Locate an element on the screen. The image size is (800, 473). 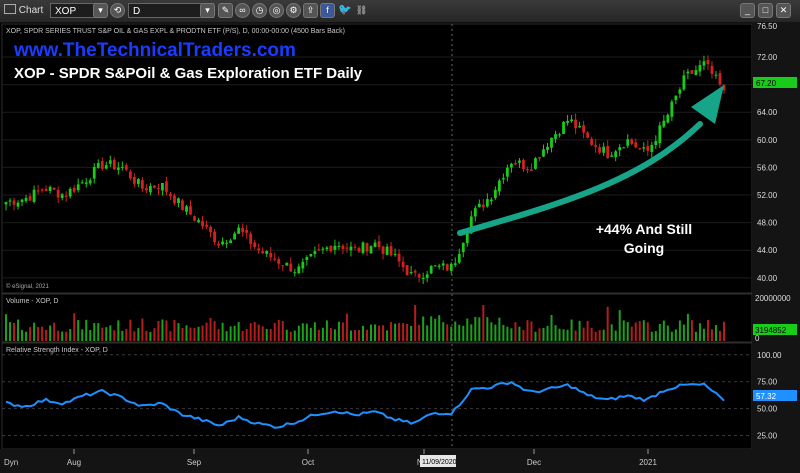
price-tick-label: 60.00 is located at coordinates (767, 140).